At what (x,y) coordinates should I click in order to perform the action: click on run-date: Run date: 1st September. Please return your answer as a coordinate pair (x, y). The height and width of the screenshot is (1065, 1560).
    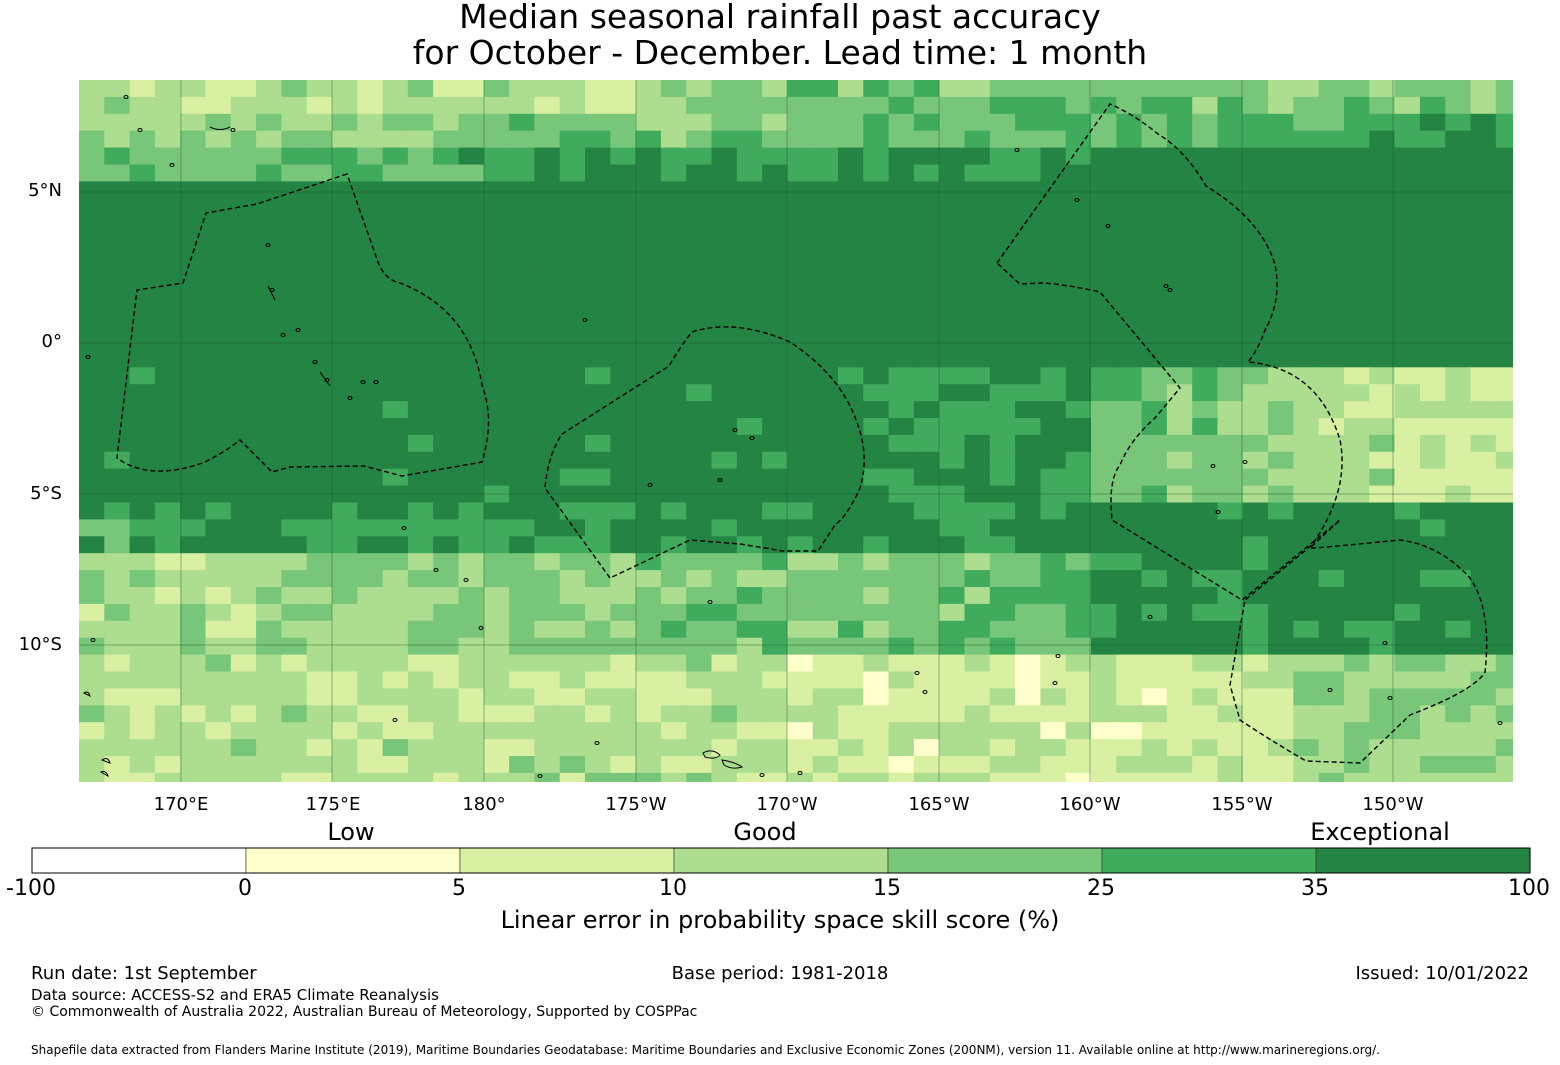
    Looking at the image, I should click on (144, 973).